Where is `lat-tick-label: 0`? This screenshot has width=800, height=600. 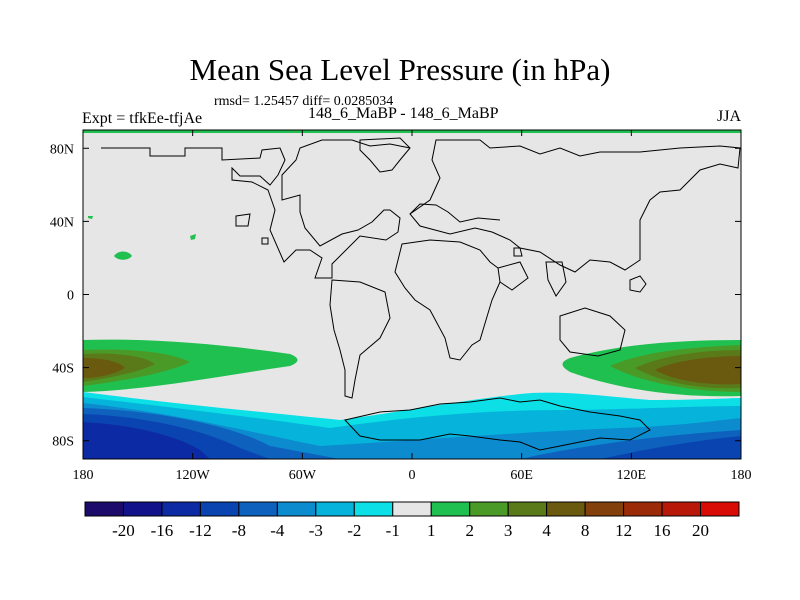
lat-tick-label: 0 is located at coordinates (70, 296).